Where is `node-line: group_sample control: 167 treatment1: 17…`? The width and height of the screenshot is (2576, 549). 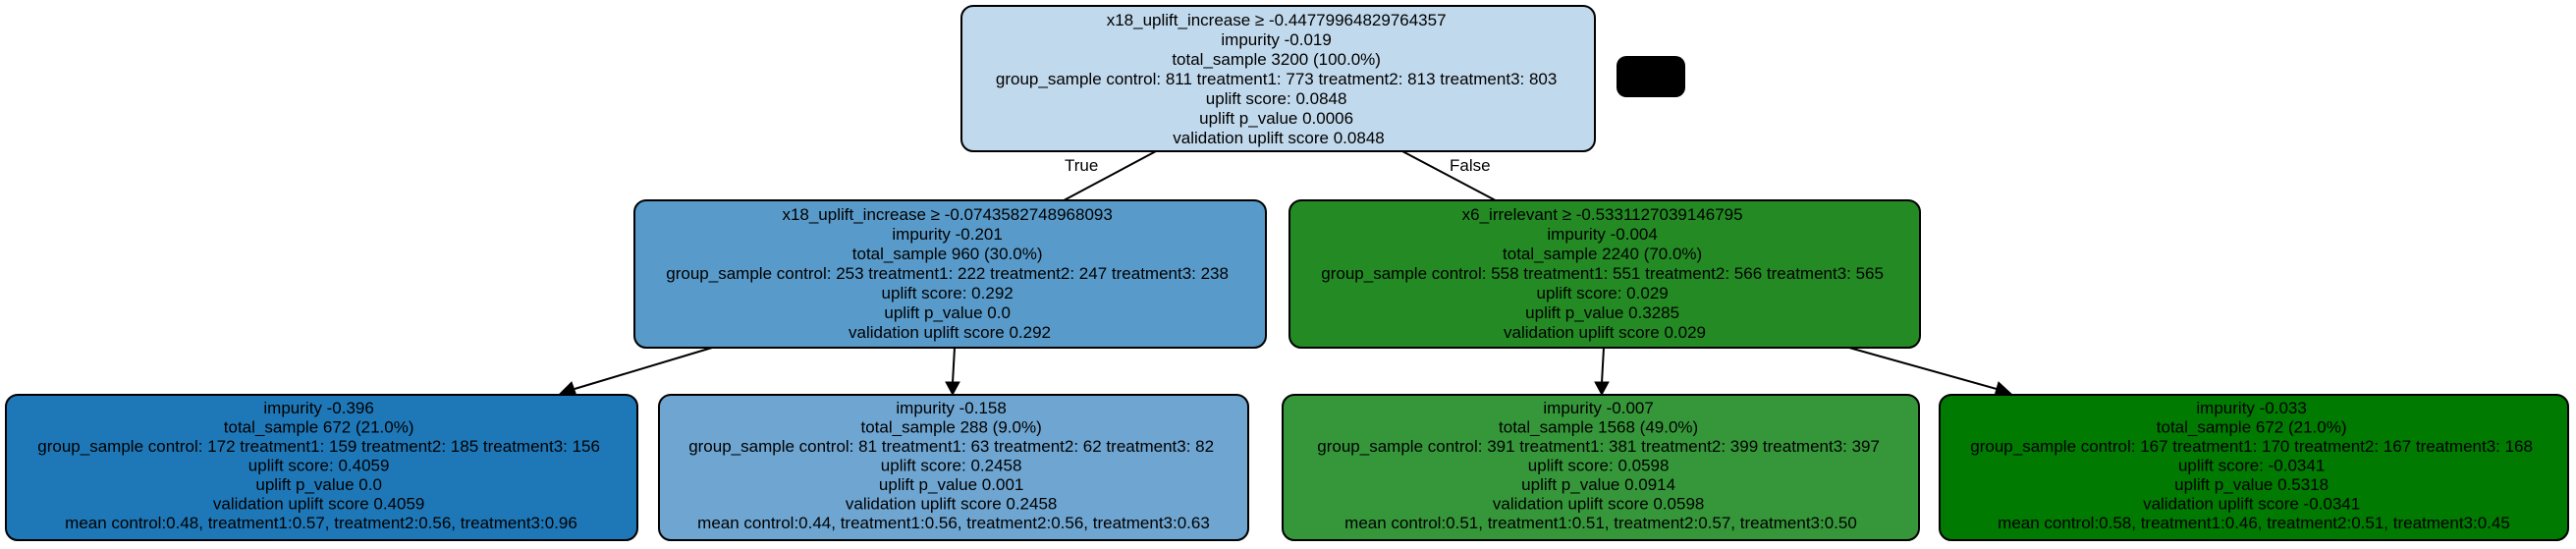
node-line: group_sample control: 167 treatment1: 17… is located at coordinates (2252, 446).